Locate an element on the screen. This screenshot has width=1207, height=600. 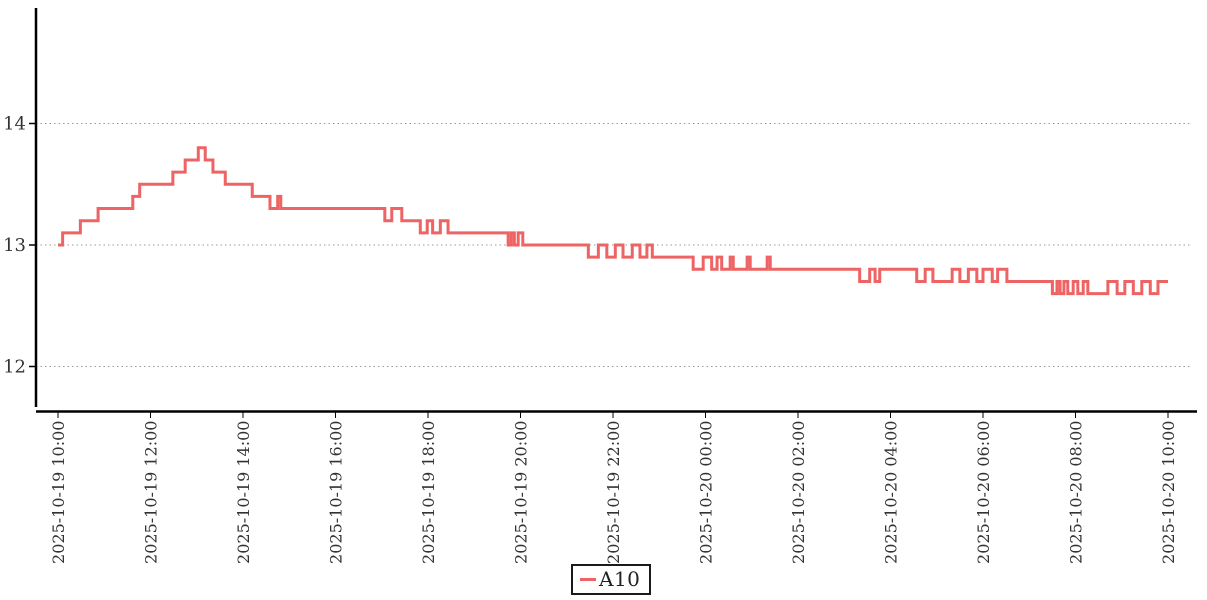
y-axis-tick-label: 13 is located at coordinates (14, 245).